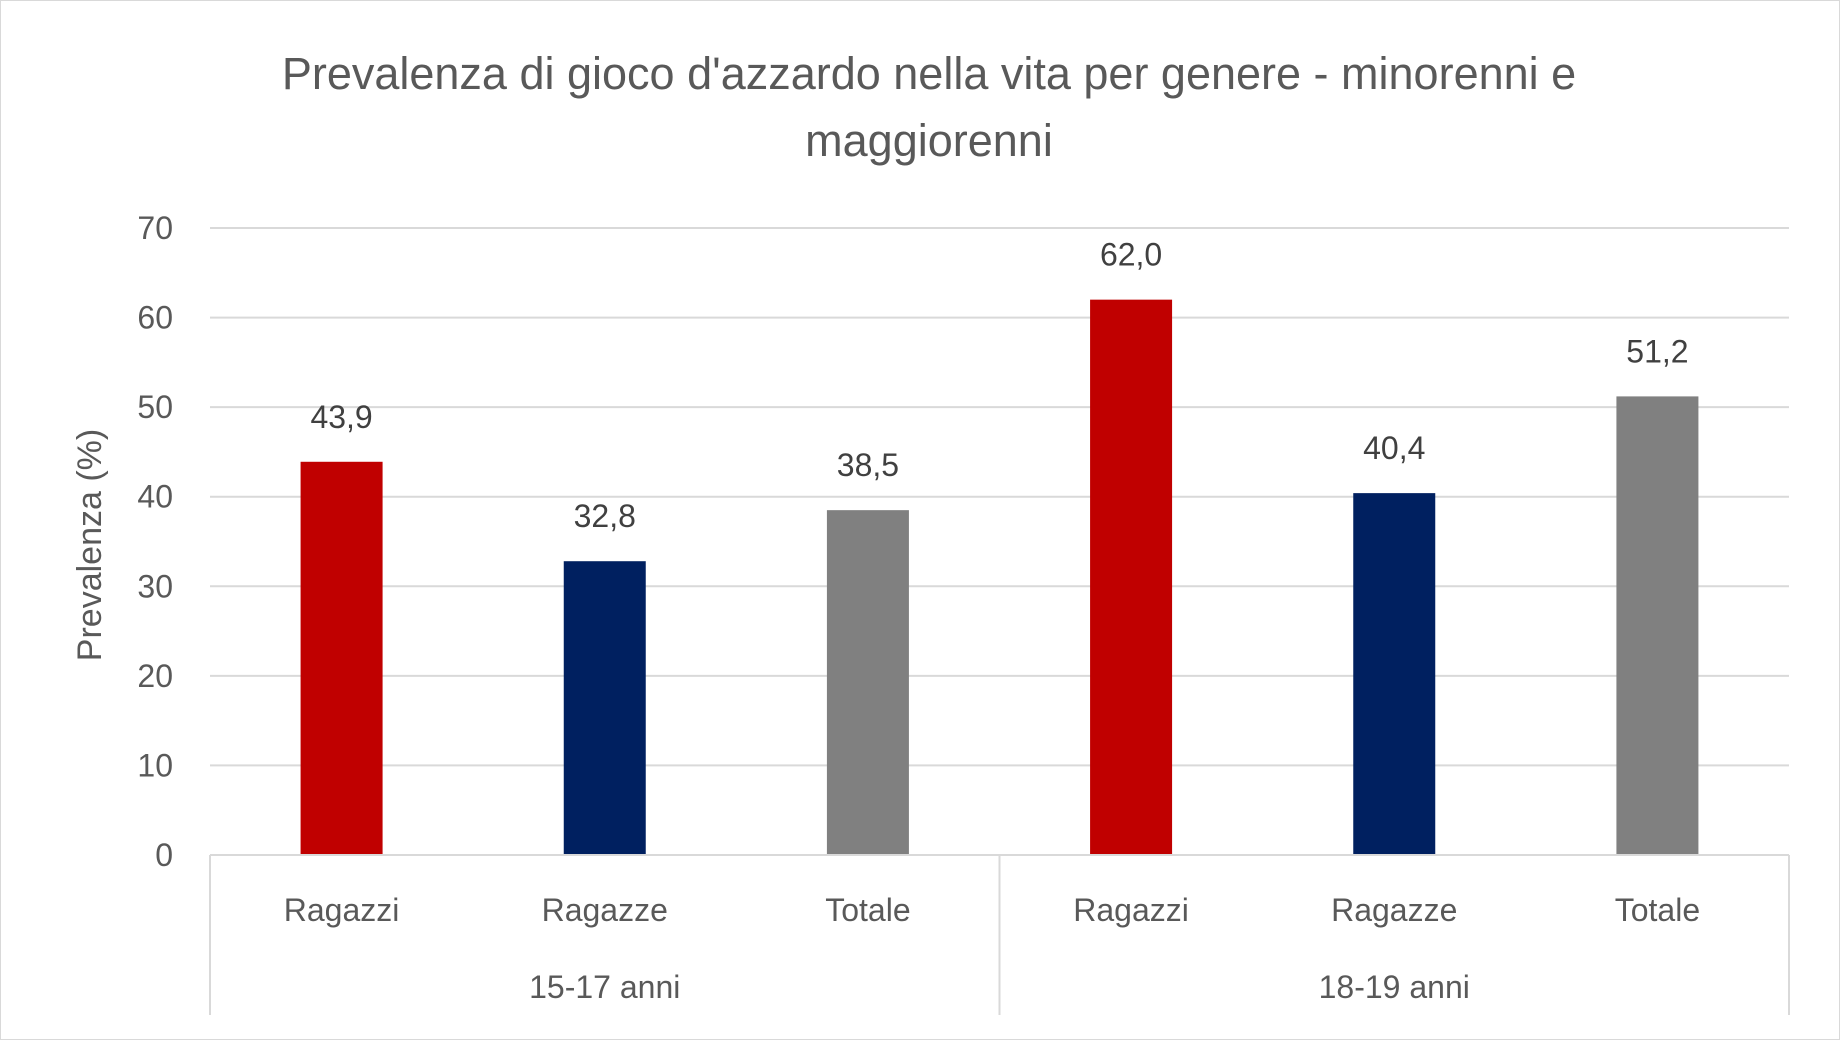 The image size is (1840, 1041). Describe the element at coordinates (155, 318) in the screenshot. I see `y-tick-label: 60` at that location.